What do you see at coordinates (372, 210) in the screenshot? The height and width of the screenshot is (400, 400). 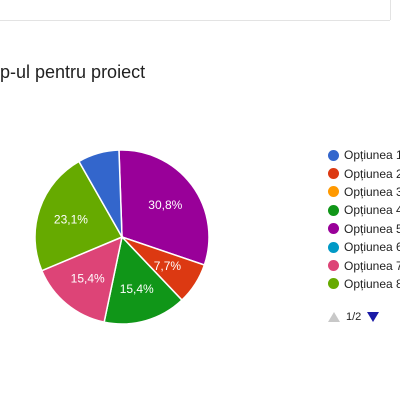 I see `legend-label: Opțiunea 4` at bounding box center [372, 210].